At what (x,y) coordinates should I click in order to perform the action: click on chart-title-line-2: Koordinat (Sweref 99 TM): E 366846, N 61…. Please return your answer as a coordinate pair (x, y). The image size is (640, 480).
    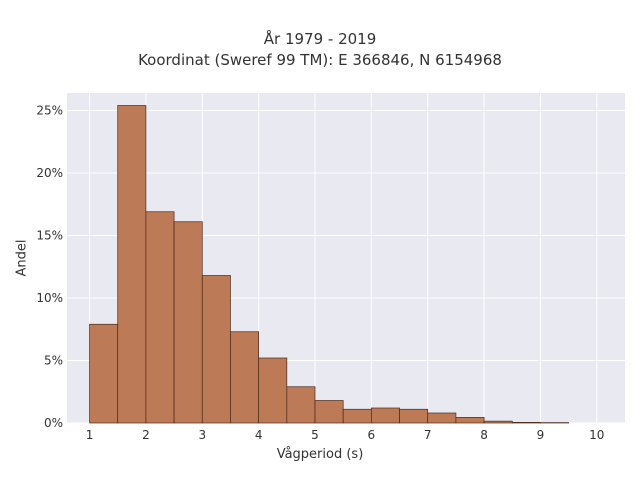
    Looking at the image, I should click on (320, 60).